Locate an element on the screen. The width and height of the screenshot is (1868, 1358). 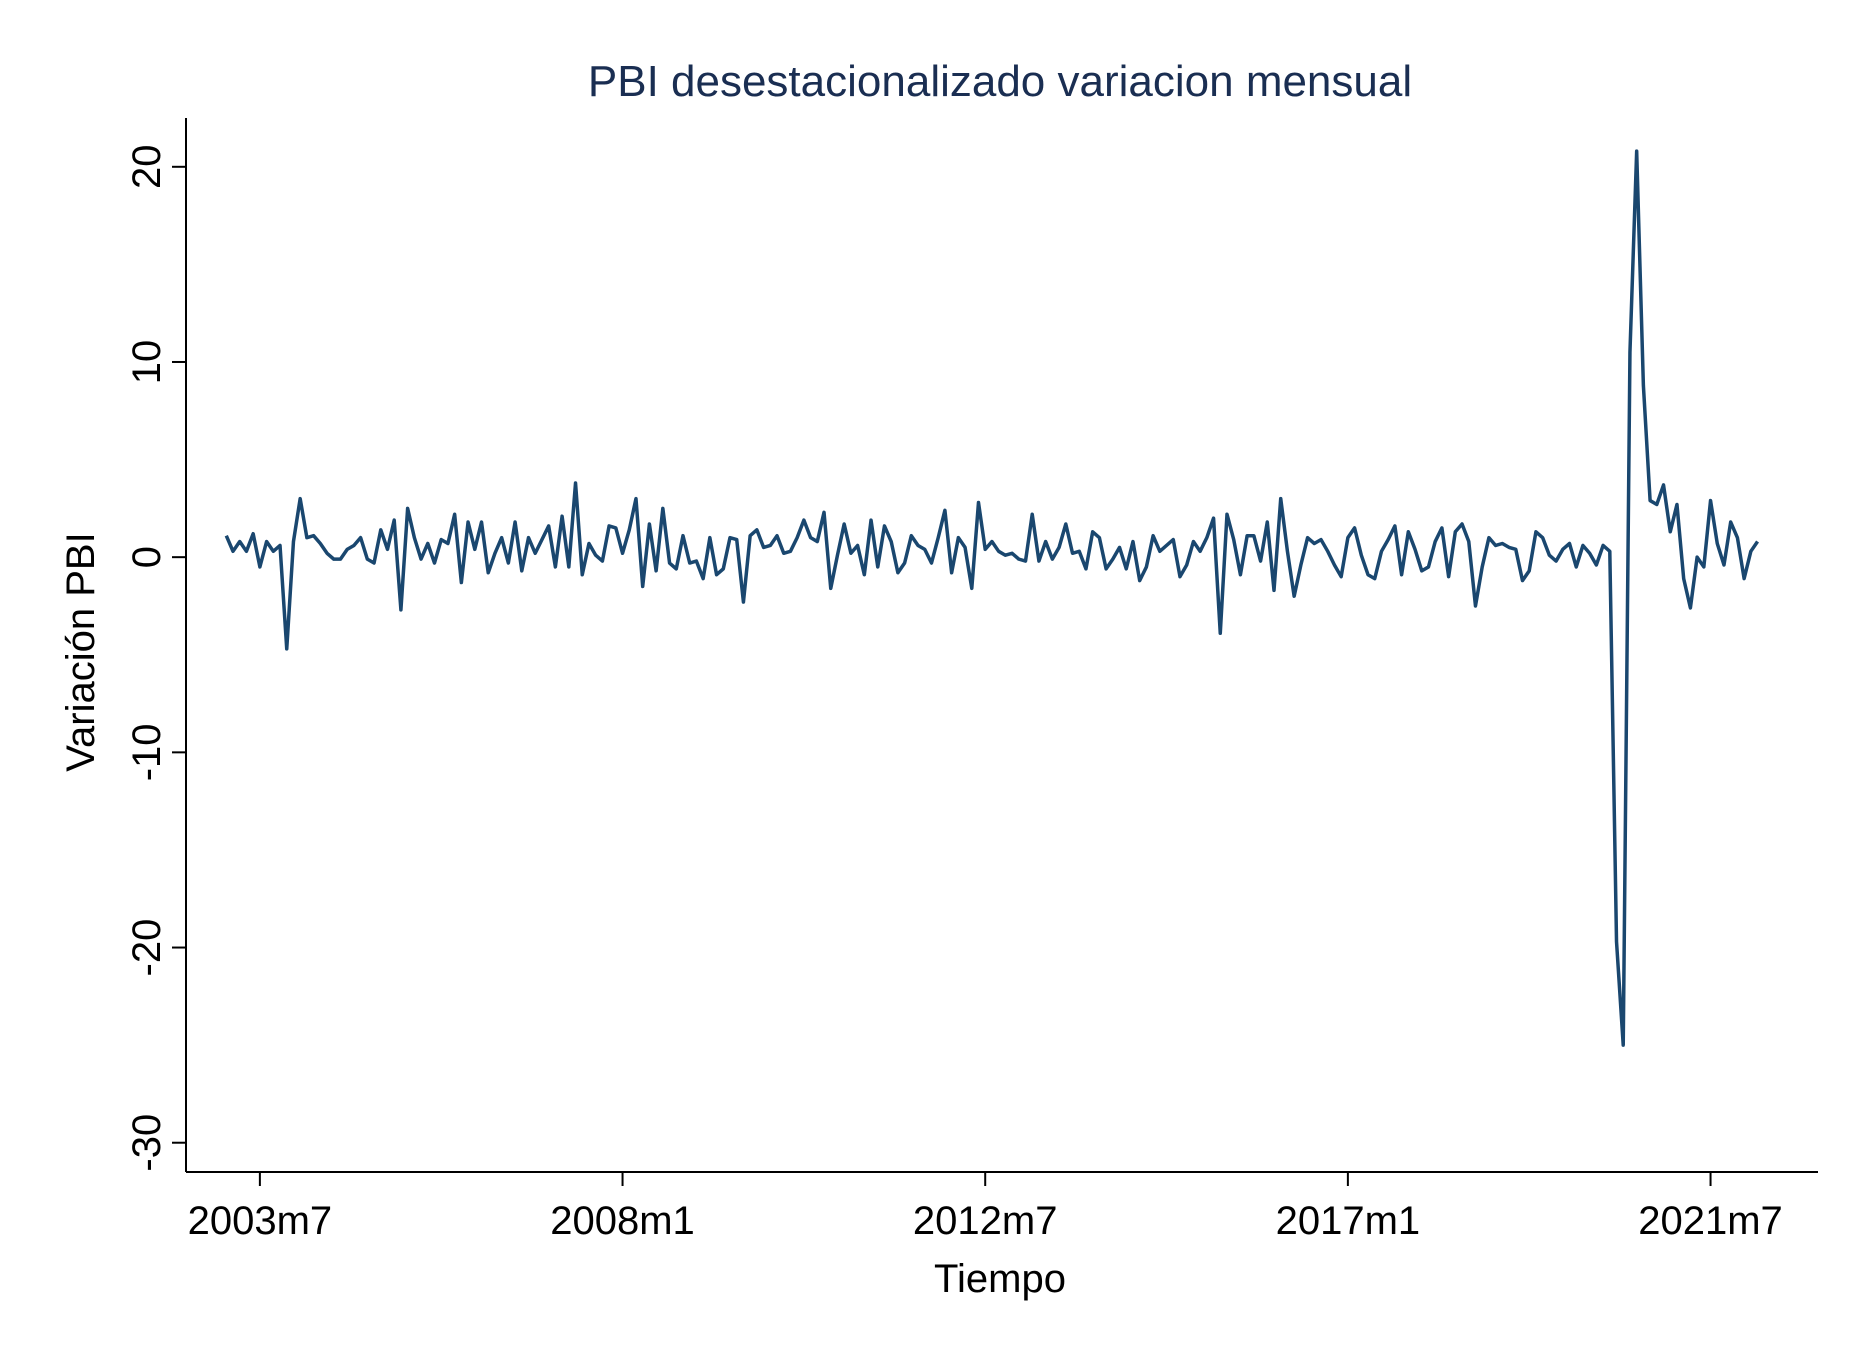
x-axis-title: Tiempo is located at coordinates (1000, 1279).